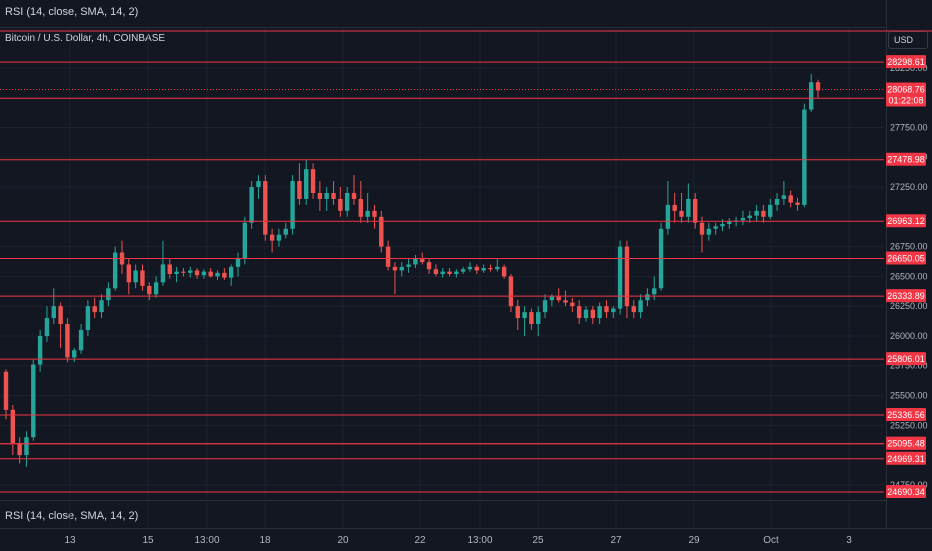  I want to click on x-tick-label: Oct, so click(771, 540).